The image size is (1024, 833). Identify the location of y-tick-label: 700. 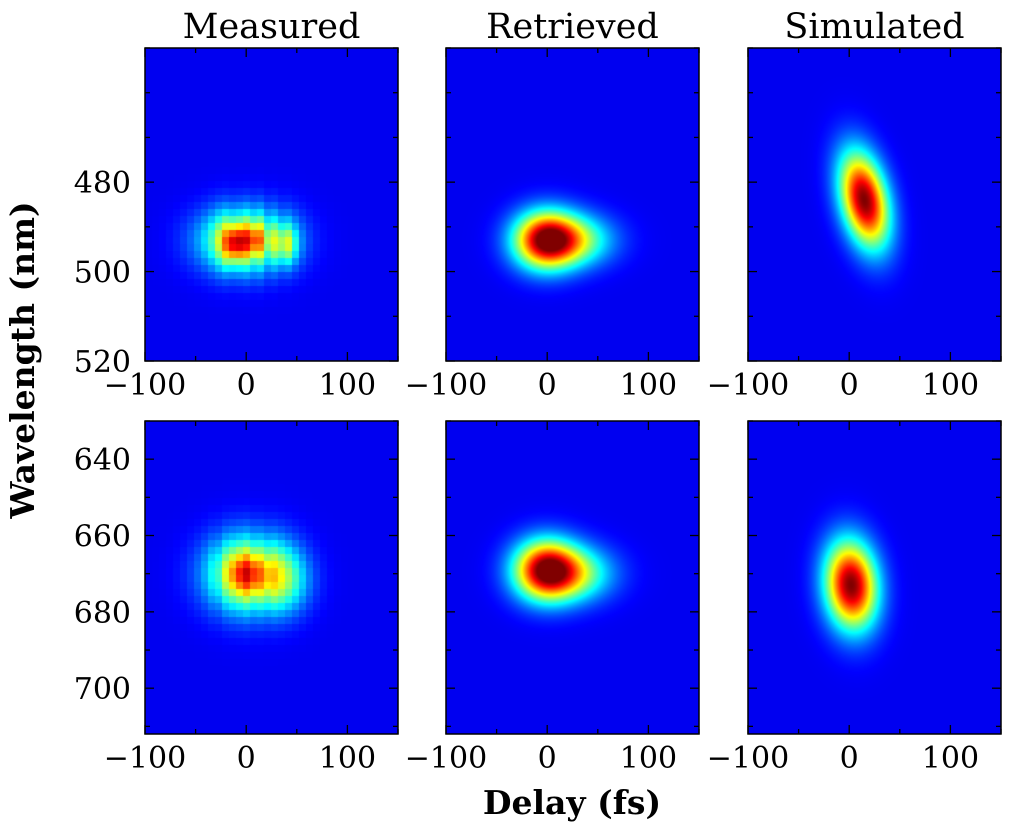
(102, 689).